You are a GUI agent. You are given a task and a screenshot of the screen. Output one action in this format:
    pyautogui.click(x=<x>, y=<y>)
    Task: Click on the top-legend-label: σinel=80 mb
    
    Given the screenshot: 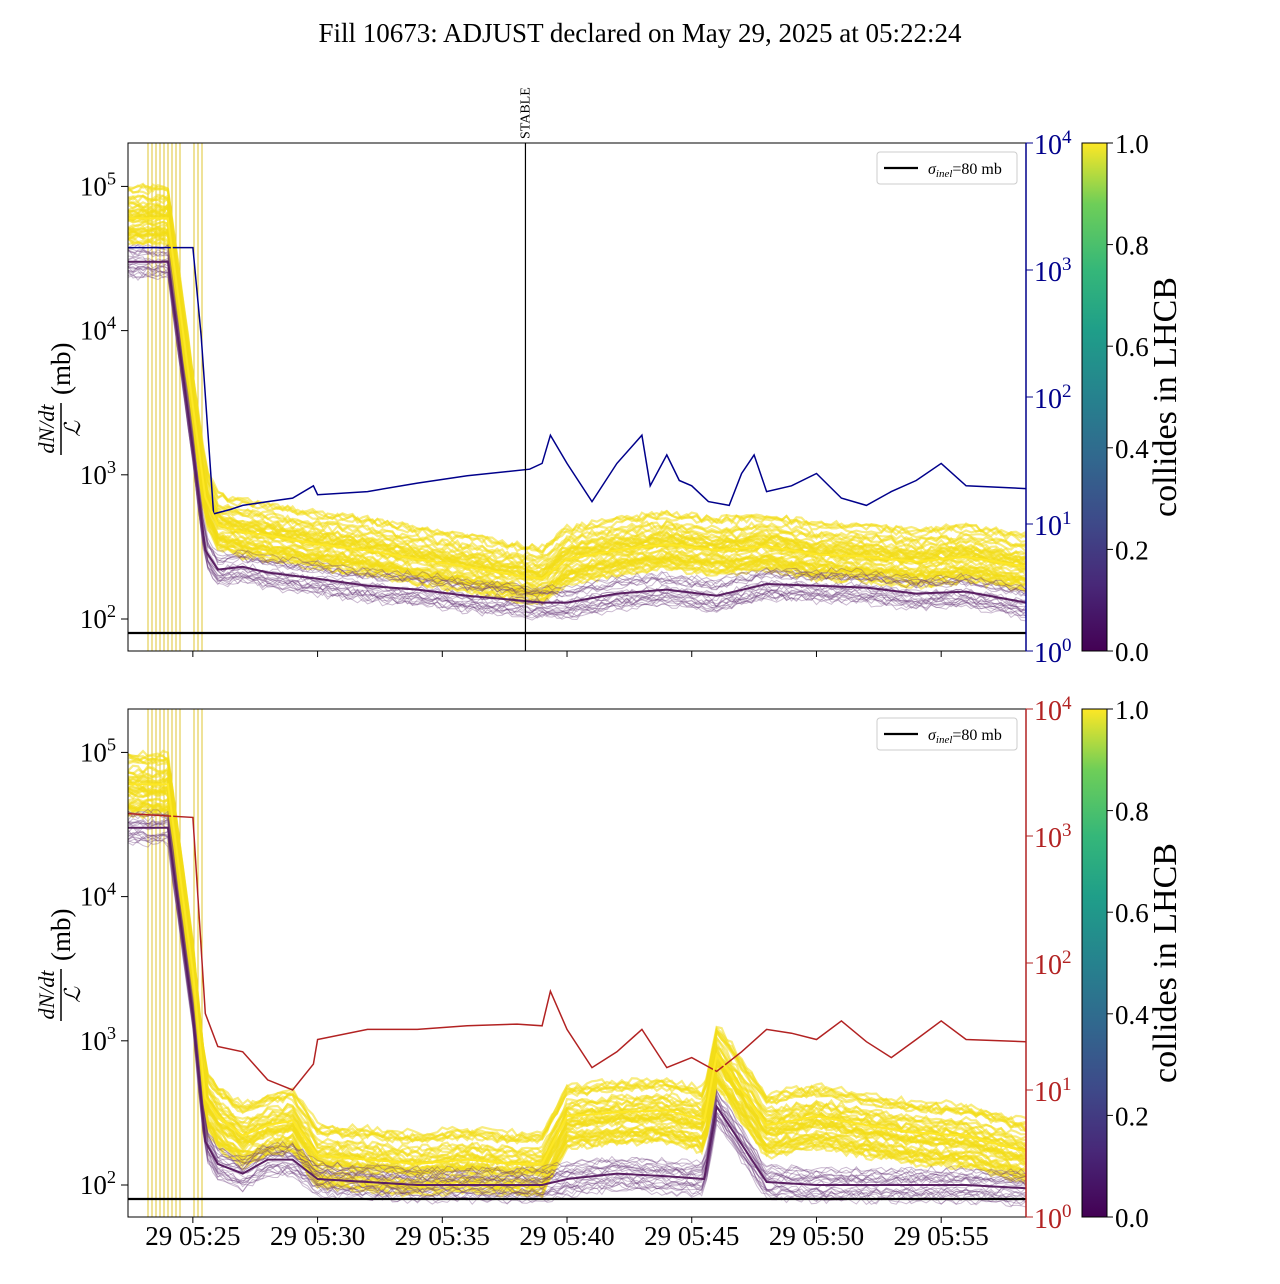 What is the action you would take?
    pyautogui.click(x=965, y=170)
    